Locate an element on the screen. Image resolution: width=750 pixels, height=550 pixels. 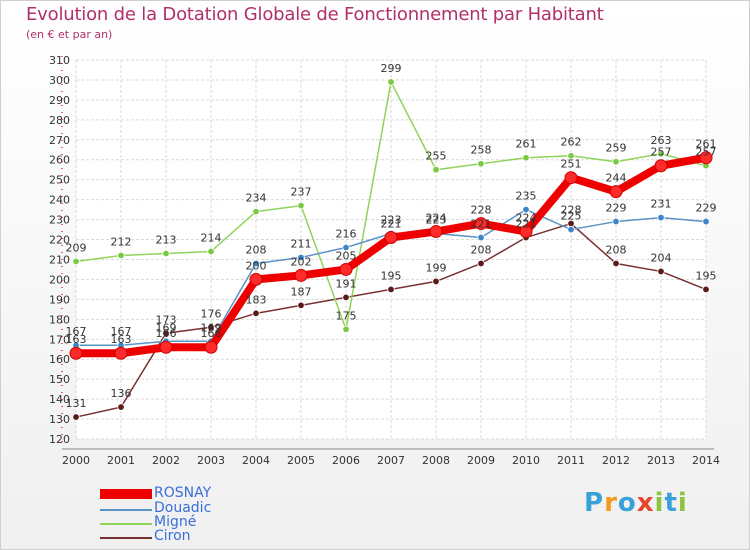
x-tick-label: 2011 is located at coordinates (571, 460).